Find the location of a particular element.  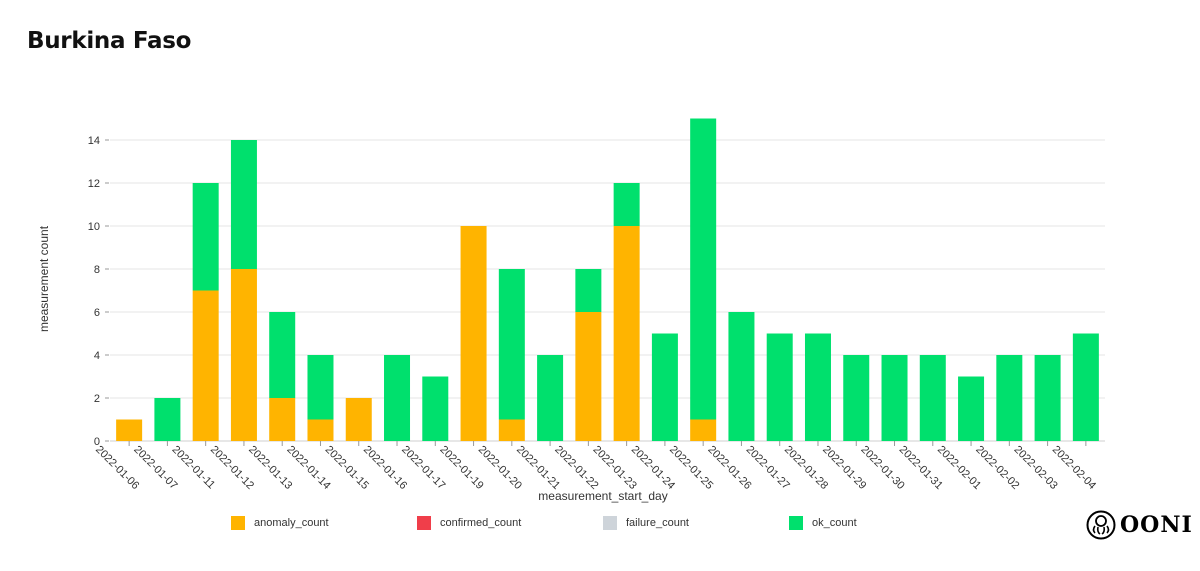

legend-item-confirmed: confirmed_count is located at coordinates (469, 523).